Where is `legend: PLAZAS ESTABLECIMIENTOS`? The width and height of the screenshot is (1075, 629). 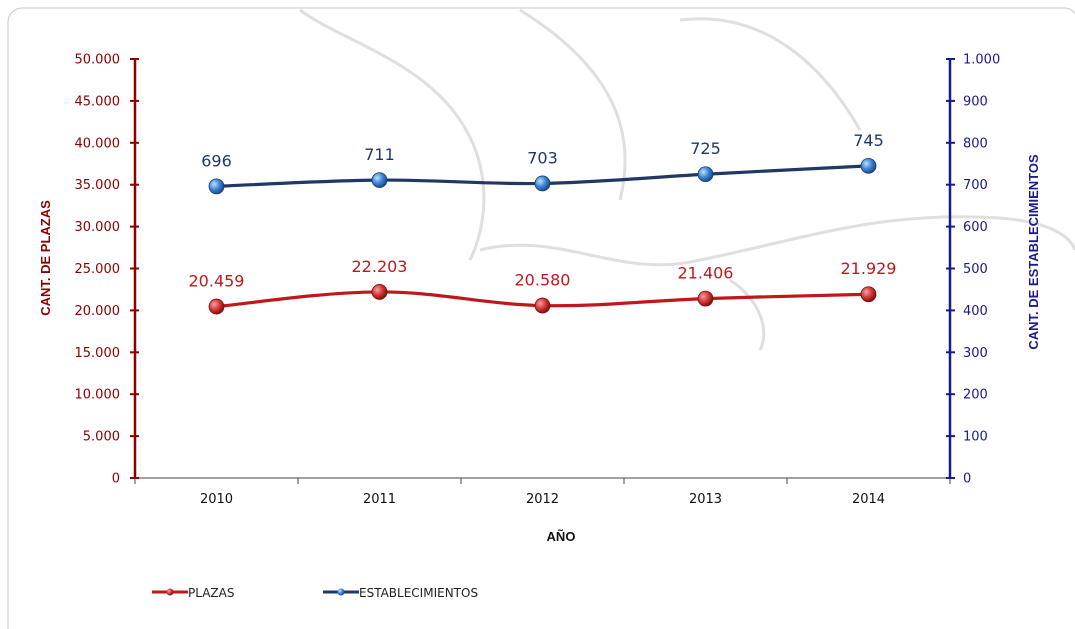 legend: PLAZAS ESTABLECIMIENTOS is located at coordinates (315, 593).